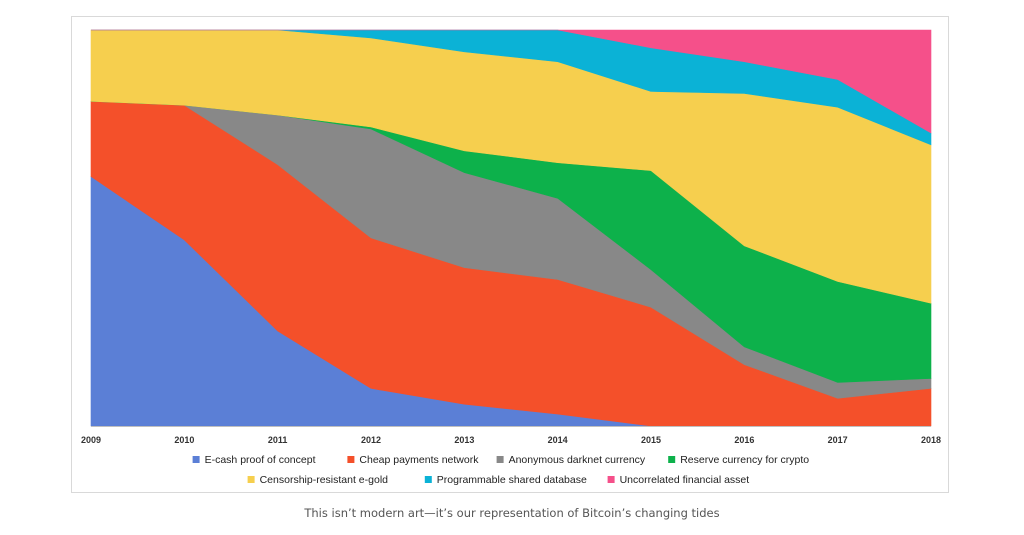 The height and width of the screenshot is (535, 1024). I want to click on legend-label-e-cash-proof-of-concept: E-cash proof of concept, so click(260, 460).